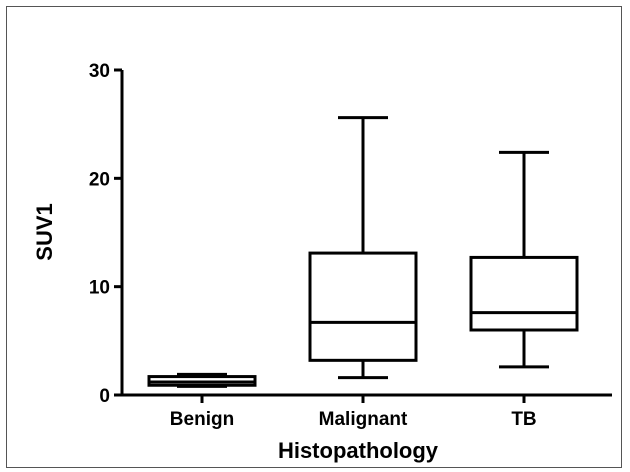  I want to click on x-tick-label: TB, so click(523, 419).